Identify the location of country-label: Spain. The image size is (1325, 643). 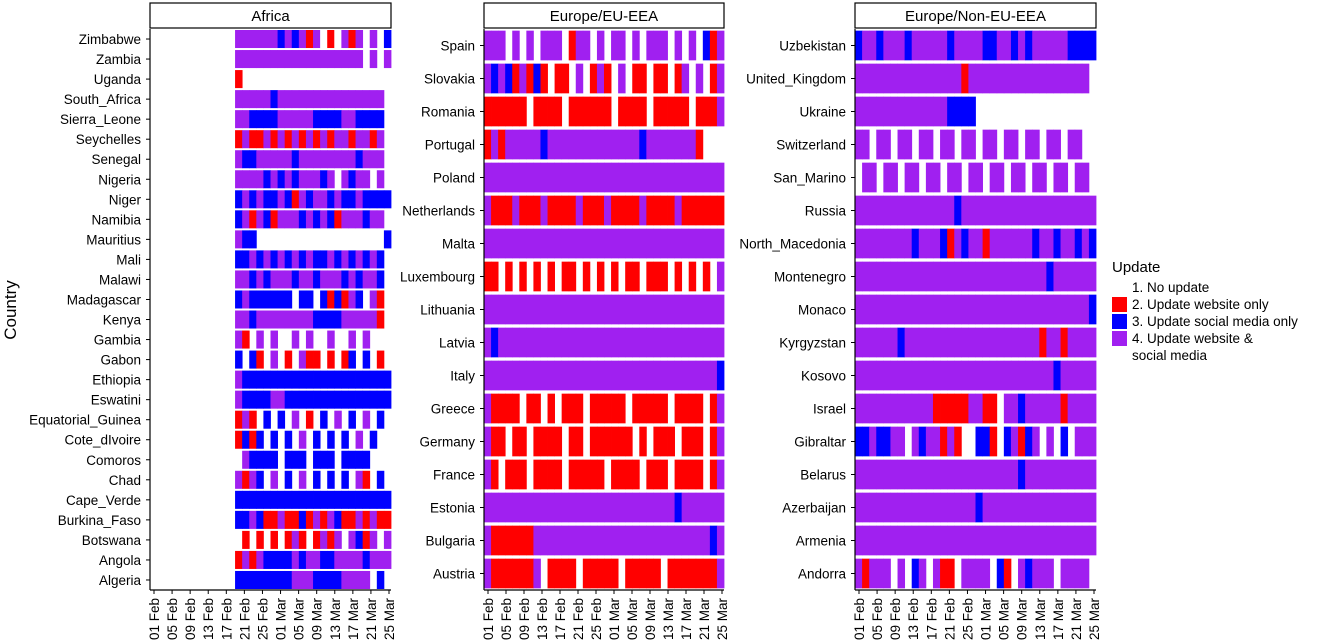
(457, 46).